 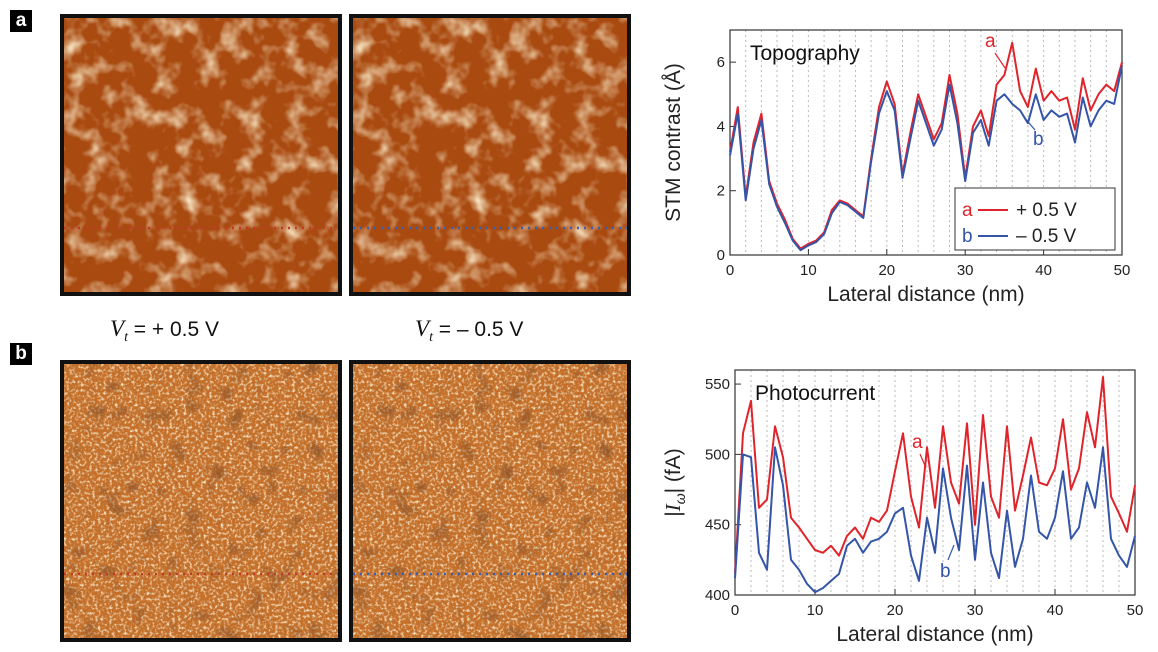 I want to click on stm-photocurrent-positive-bias, so click(x=201, y=501).